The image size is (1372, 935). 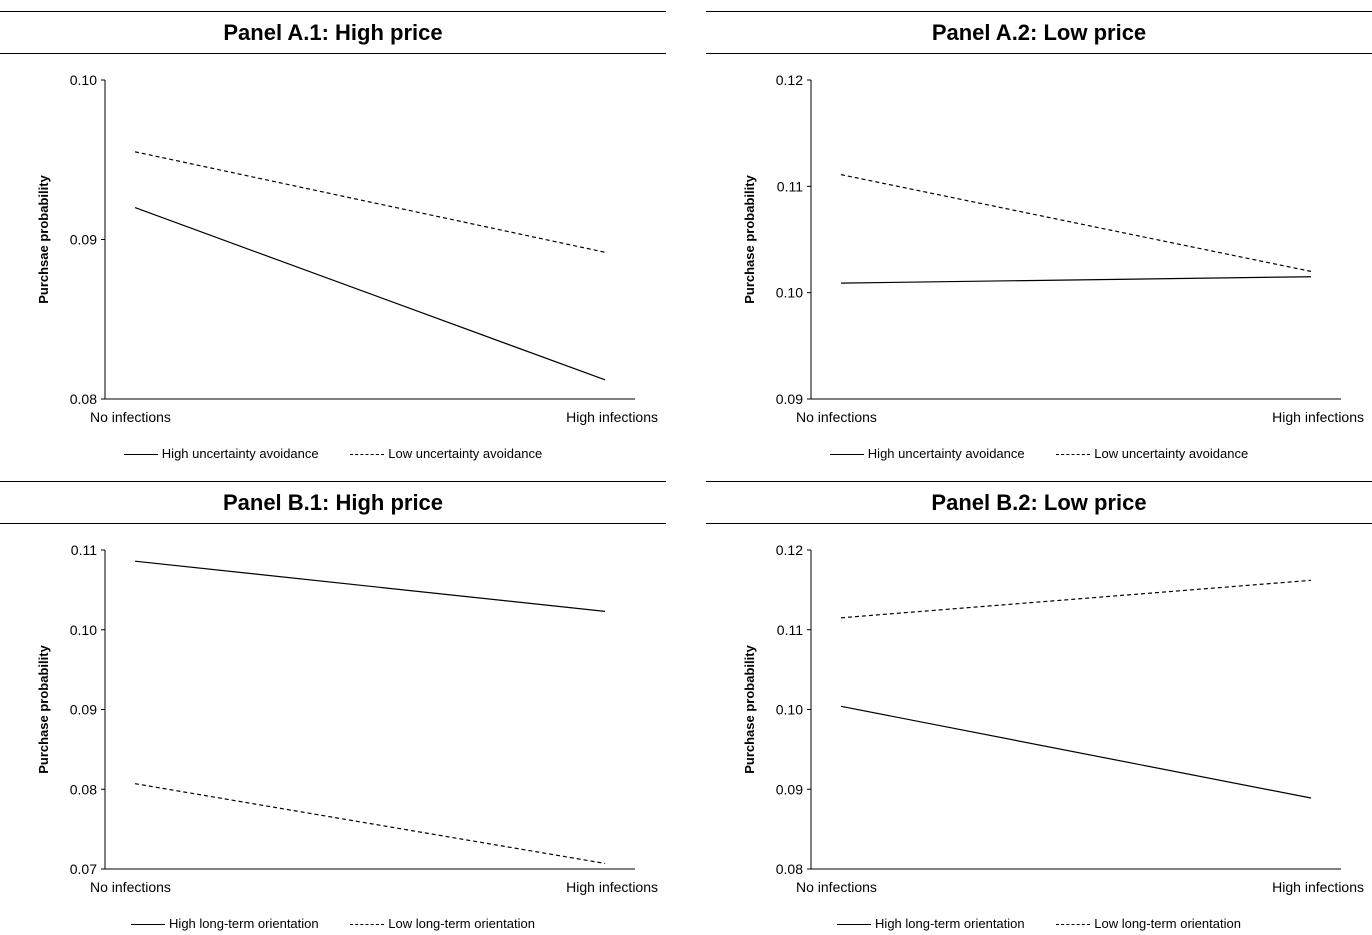 What do you see at coordinates (333, 502) in the screenshot?
I see `panel-title: Panel B.1: High price` at bounding box center [333, 502].